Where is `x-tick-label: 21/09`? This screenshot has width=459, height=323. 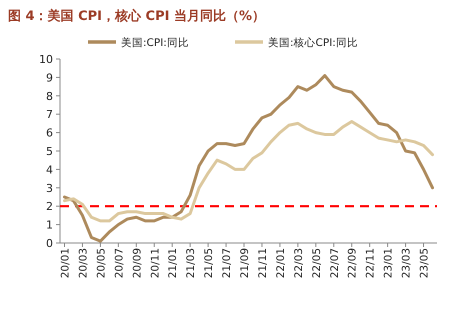
x-tick-label: 21/09 is located at coordinates (245, 263).